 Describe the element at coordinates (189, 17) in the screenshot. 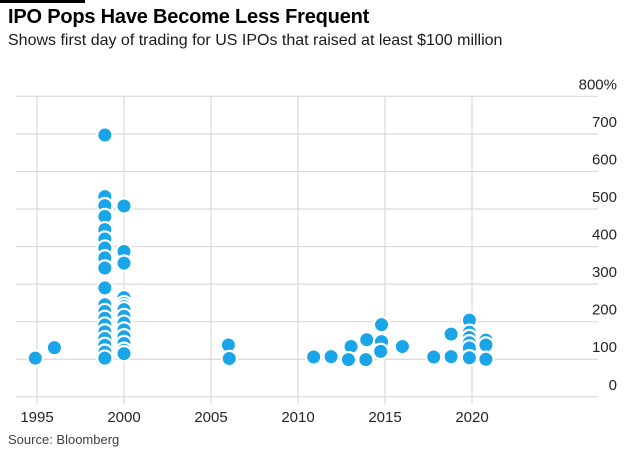

I see `chart-title: IPO Pops Have Become Less Frequent` at that location.